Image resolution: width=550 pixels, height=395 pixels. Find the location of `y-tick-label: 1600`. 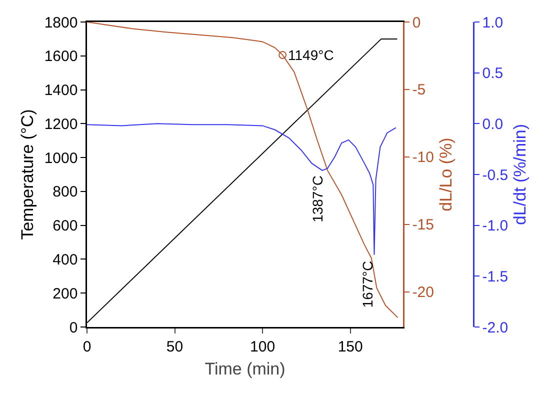

y-tick-label: 1600 is located at coordinates (61, 57).